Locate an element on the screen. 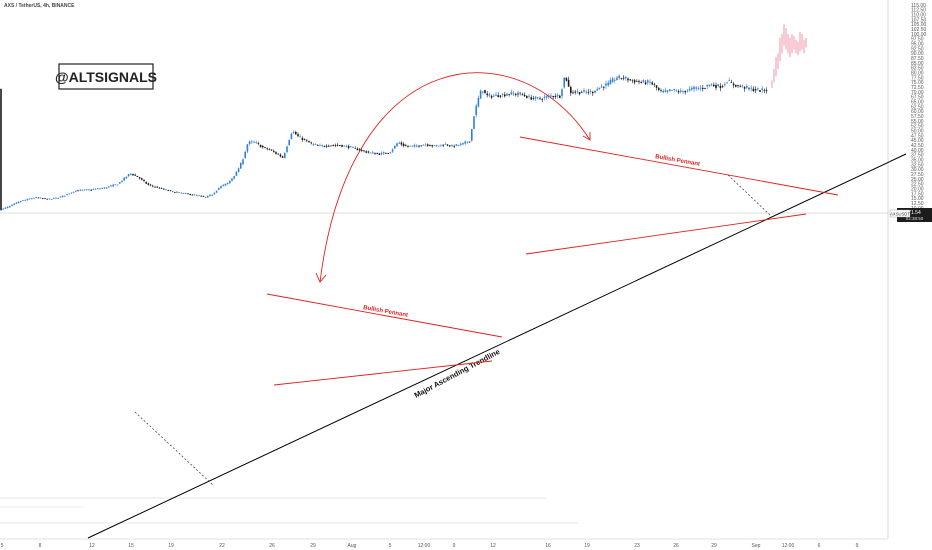 The image size is (932, 550). y-tick-label: 77.50 is located at coordinates (917, 78).